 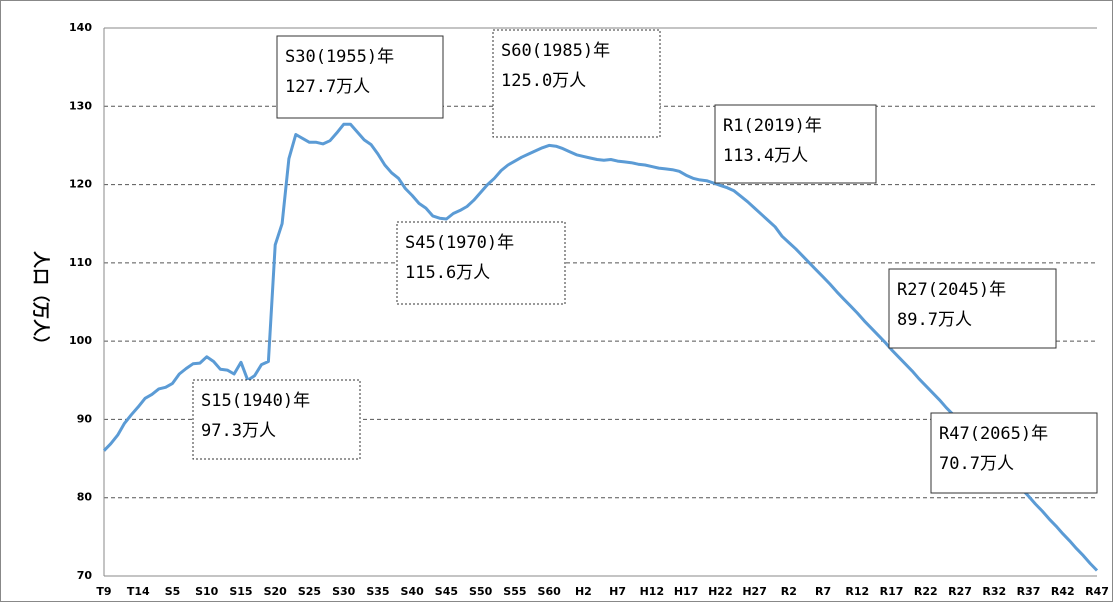 What do you see at coordinates (80, 340) in the screenshot?
I see `y-tick-label: 100` at bounding box center [80, 340].